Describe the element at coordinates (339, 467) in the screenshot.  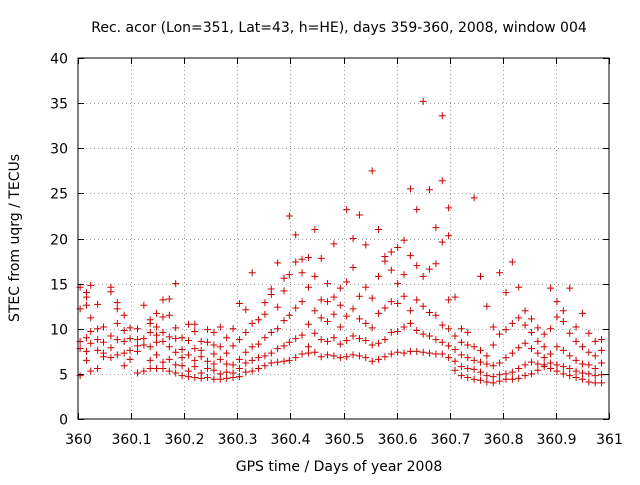
I see `x-axis-label: GPS time / Days of year 2008` at that location.